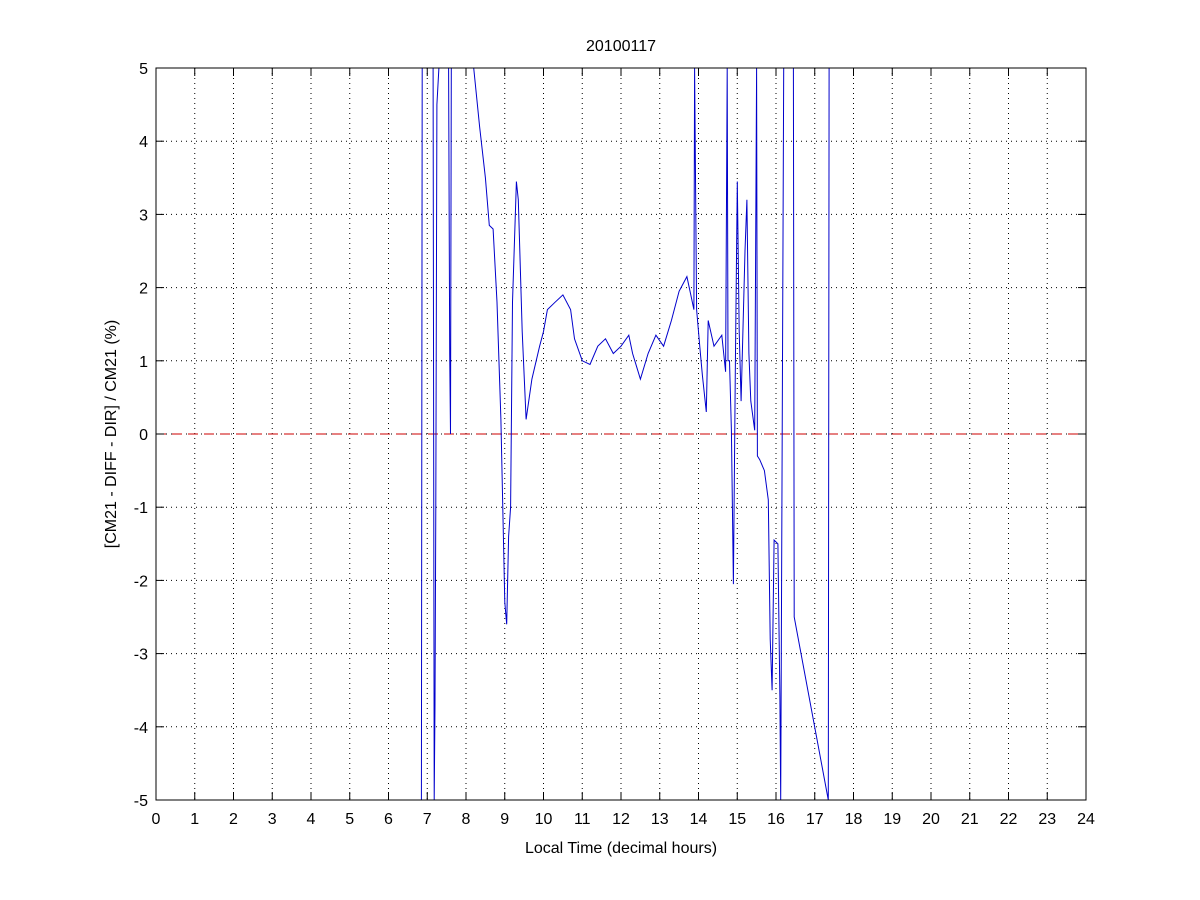 The height and width of the screenshot is (900, 1200). Describe the element at coordinates (970, 819) in the screenshot. I see `x-tick-label: 21` at that location.